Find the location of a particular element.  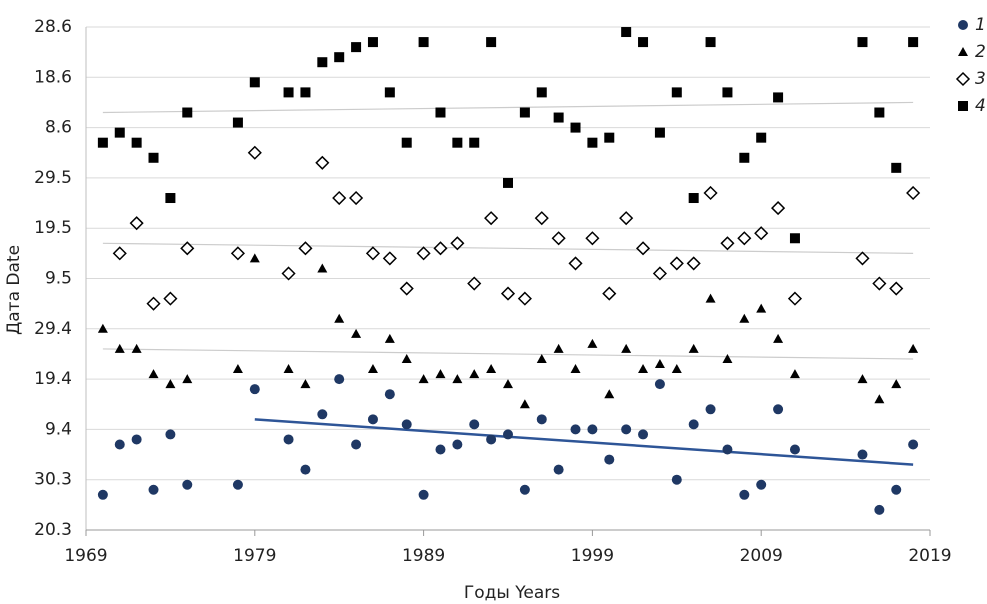

y-tick-label: 19.4 is located at coordinates (53, 379).